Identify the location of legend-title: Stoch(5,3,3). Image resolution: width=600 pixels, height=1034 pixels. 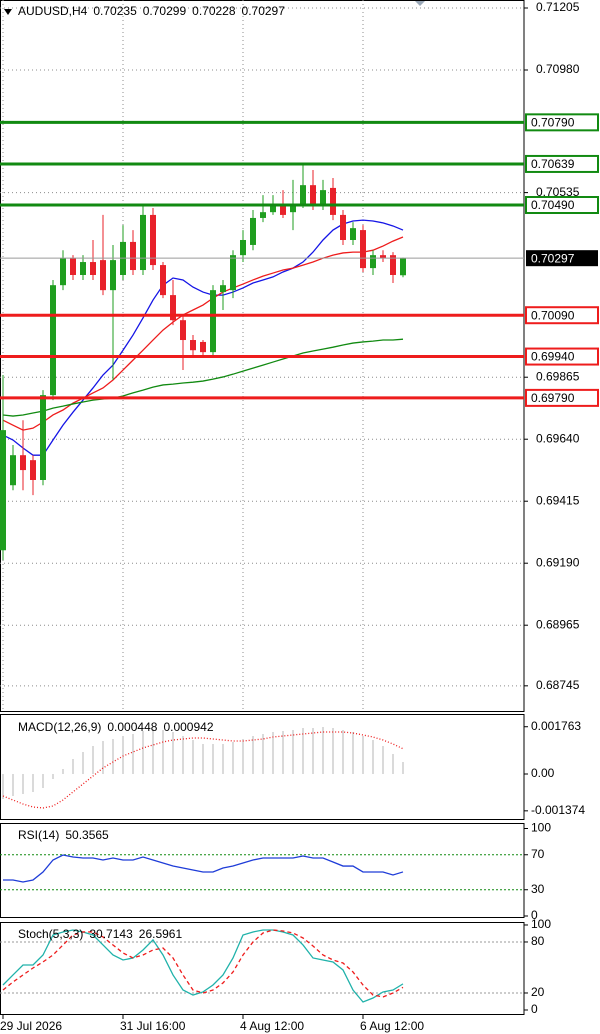
(50, 934).